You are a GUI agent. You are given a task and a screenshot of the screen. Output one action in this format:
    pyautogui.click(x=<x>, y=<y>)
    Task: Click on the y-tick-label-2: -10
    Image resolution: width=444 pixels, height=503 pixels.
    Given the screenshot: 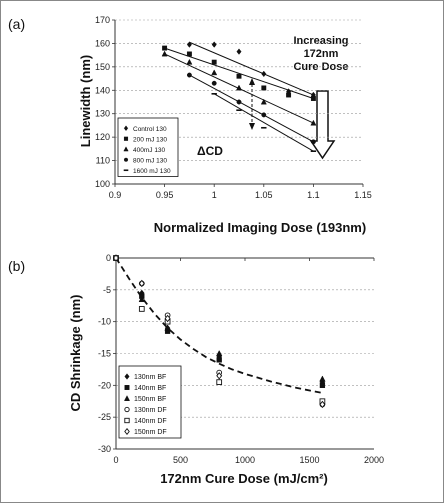 What is the action you would take?
    pyautogui.click(x=104, y=322)
    